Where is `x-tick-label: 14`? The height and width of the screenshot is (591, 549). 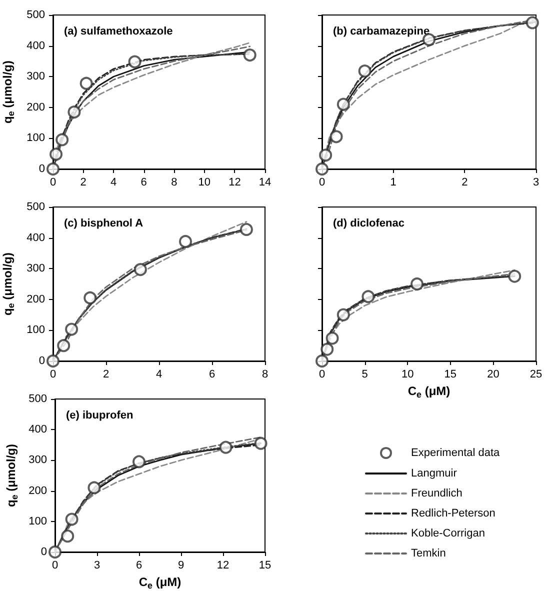 x-tick-label: 14 is located at coordinates (265, 182).